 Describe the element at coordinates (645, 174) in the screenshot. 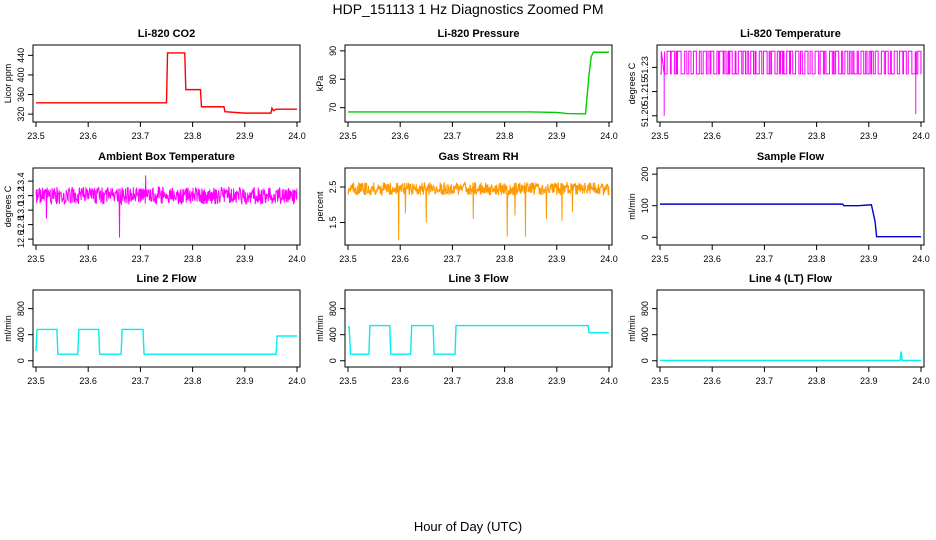

I see `y-tick-label: 200` at that location.